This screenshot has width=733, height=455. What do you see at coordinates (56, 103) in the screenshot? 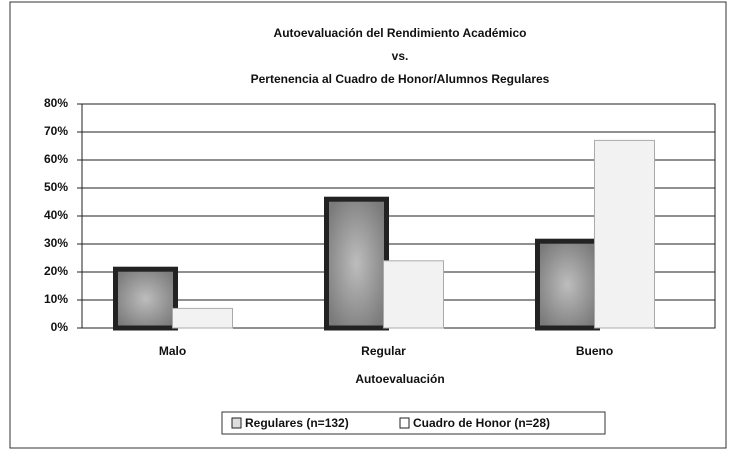
I see `y-tick-label: 80%` at bounding box center [56, 103].